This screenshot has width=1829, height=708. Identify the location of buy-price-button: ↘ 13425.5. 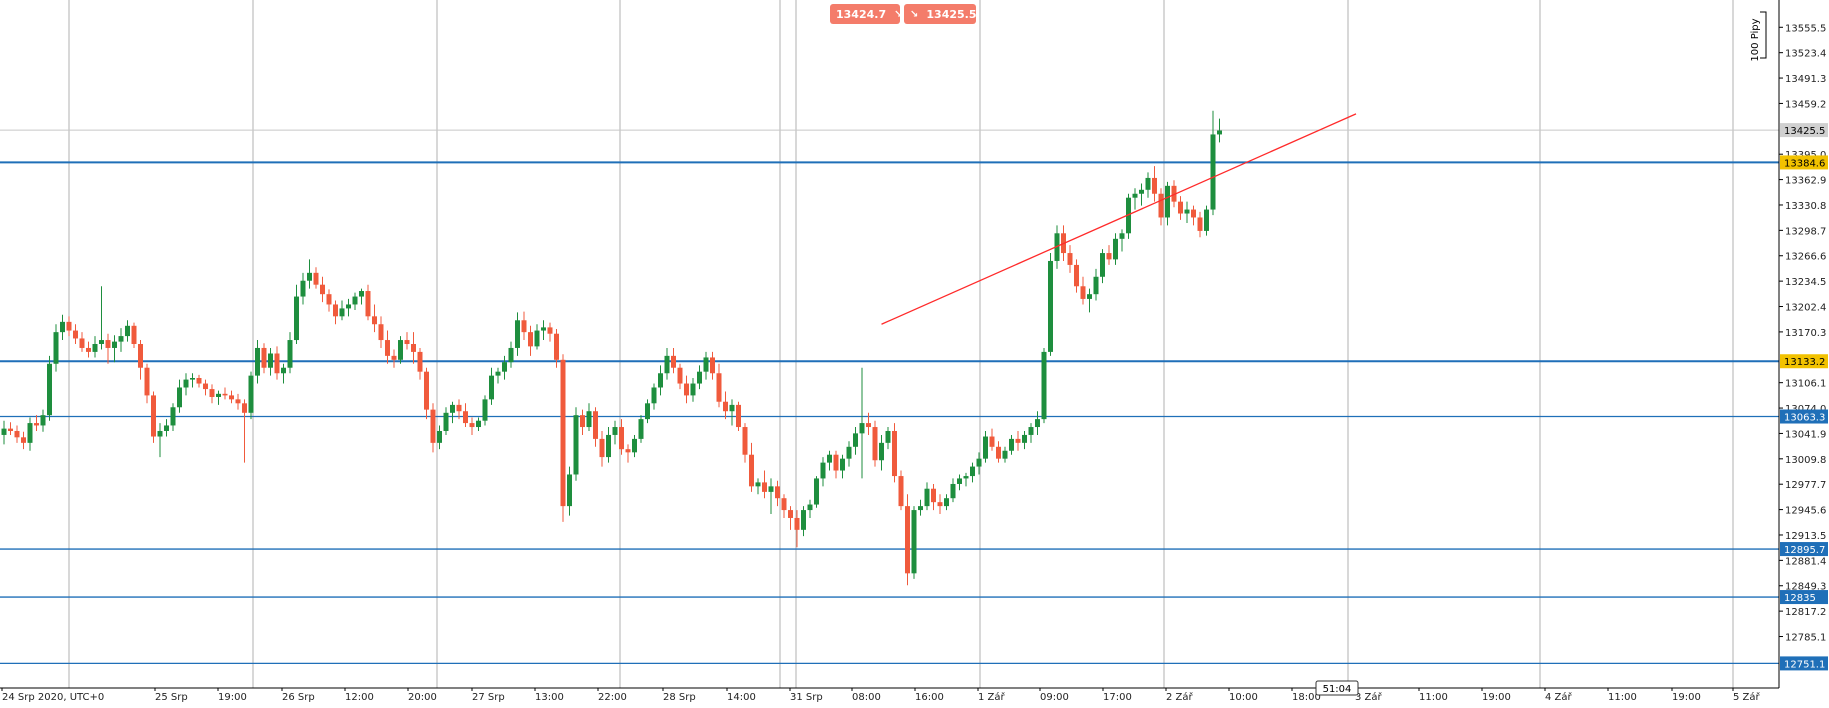
(940, 14).